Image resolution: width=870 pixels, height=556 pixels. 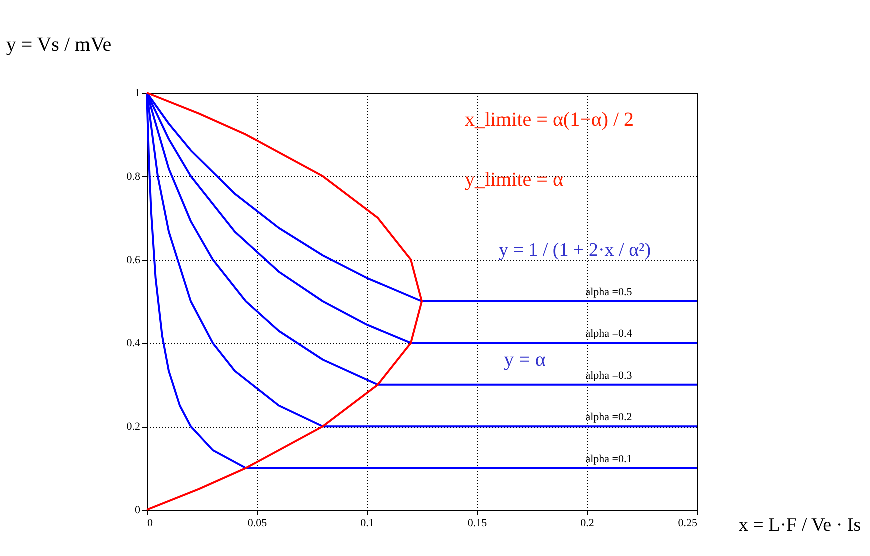 I want to click on y-tick-label: 0.8, so click(x=133, y=176).